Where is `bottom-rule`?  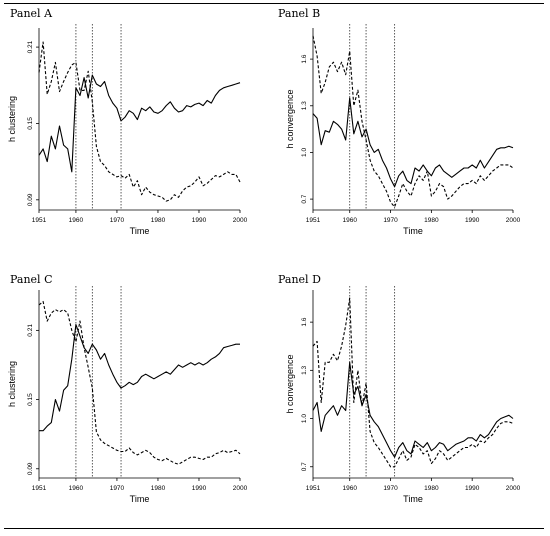
bottom-rule is located at coordinates (274, 528).